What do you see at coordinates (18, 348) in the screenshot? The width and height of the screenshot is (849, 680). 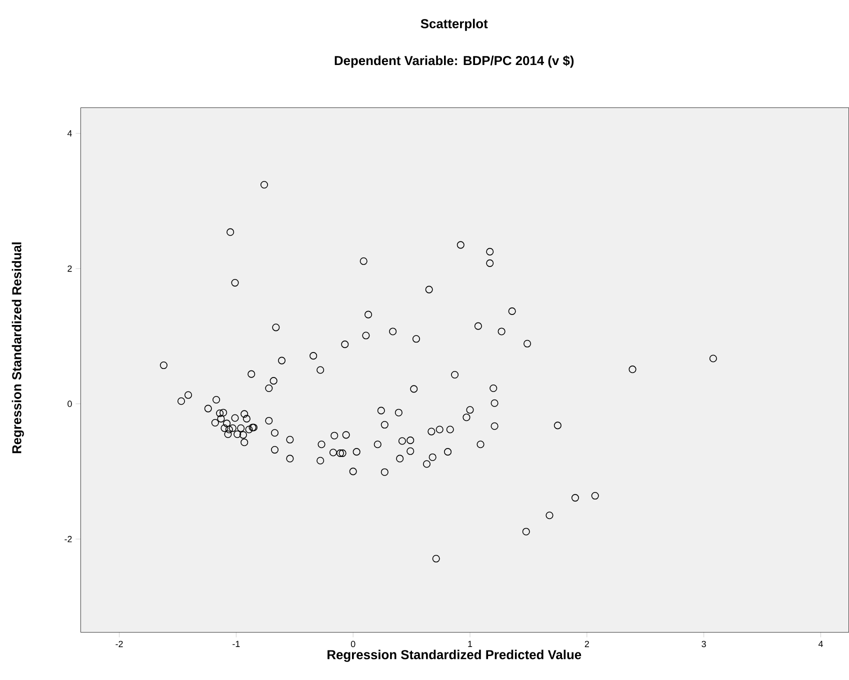 I see `y-axis-title: Regression Standardized Residual` at bounding box center [18, 348].